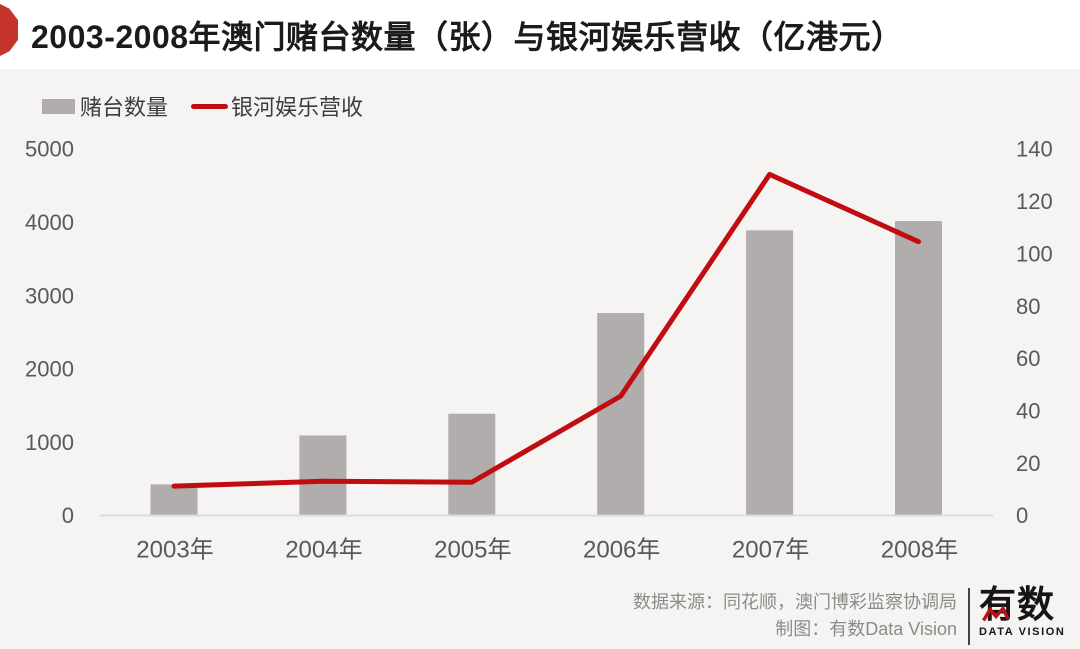 This screenshot has height=649, width=1080. What do you see at coordinates (1017, 604) in the screenshot?
I see `logo-text: 有数` at bounding box center [1017, 604].